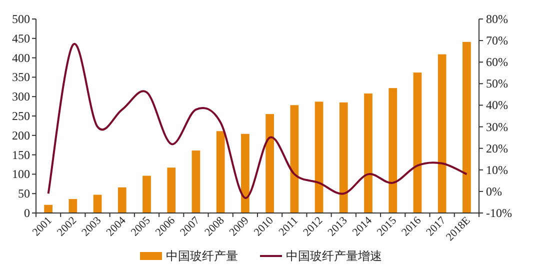  Describe the element at coordinates (42, 226) in the screenshot. I see `x-tick-label: 2001` at that location.